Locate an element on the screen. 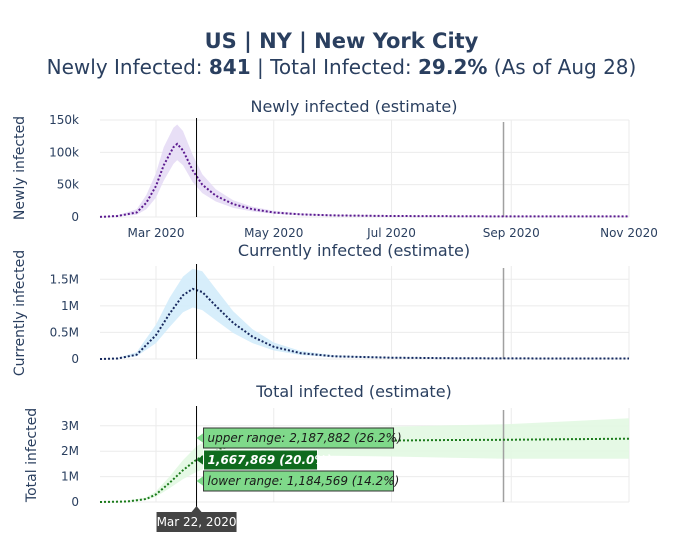  y-tick-label: 150k is located at coordinates (64, 120).